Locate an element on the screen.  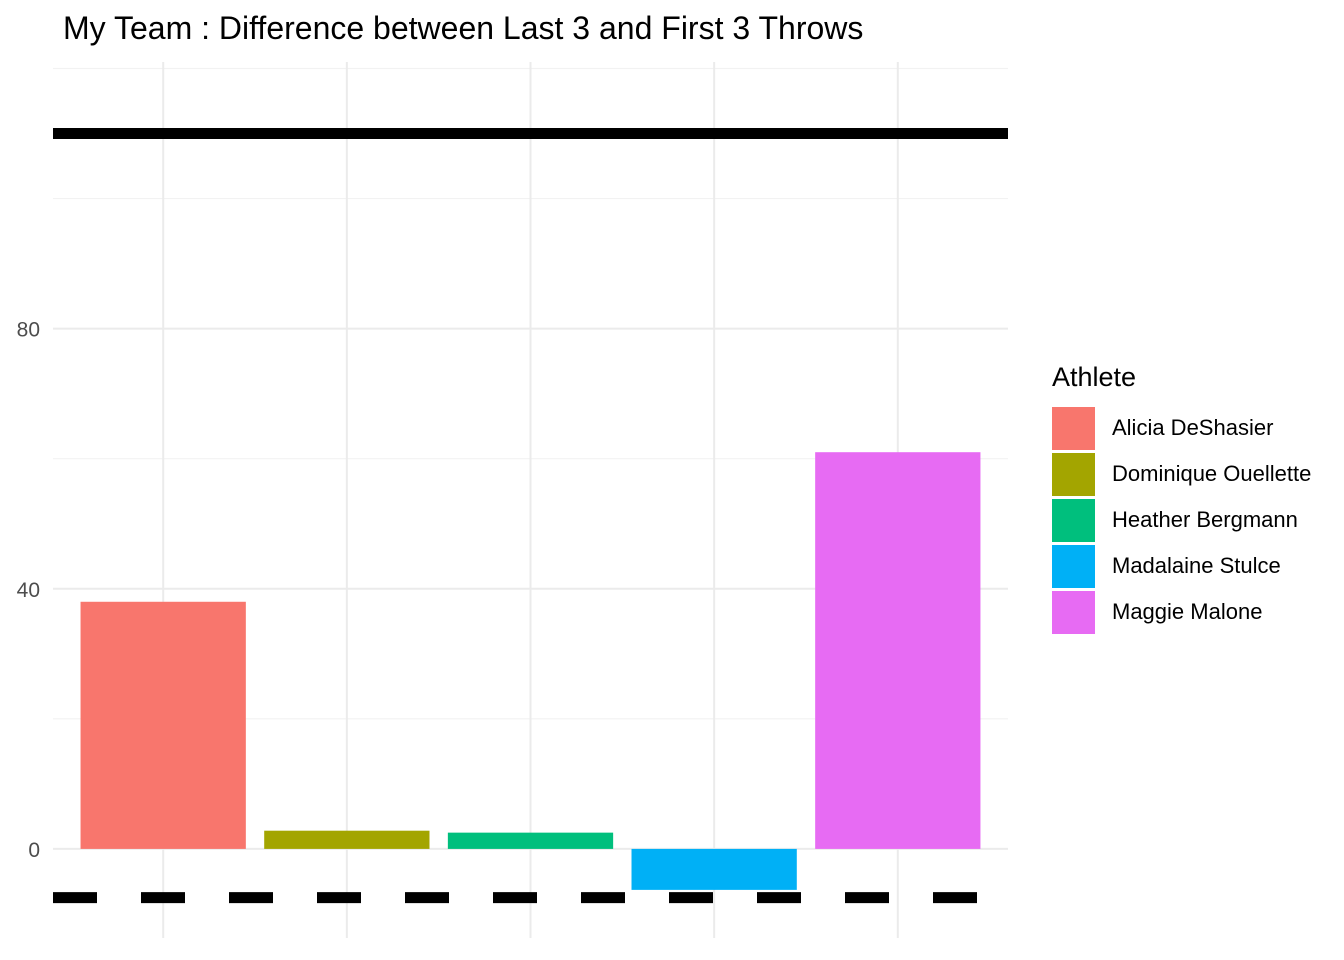
legend-item: Madalaine Stulce is located at coordinates (1181, 566).